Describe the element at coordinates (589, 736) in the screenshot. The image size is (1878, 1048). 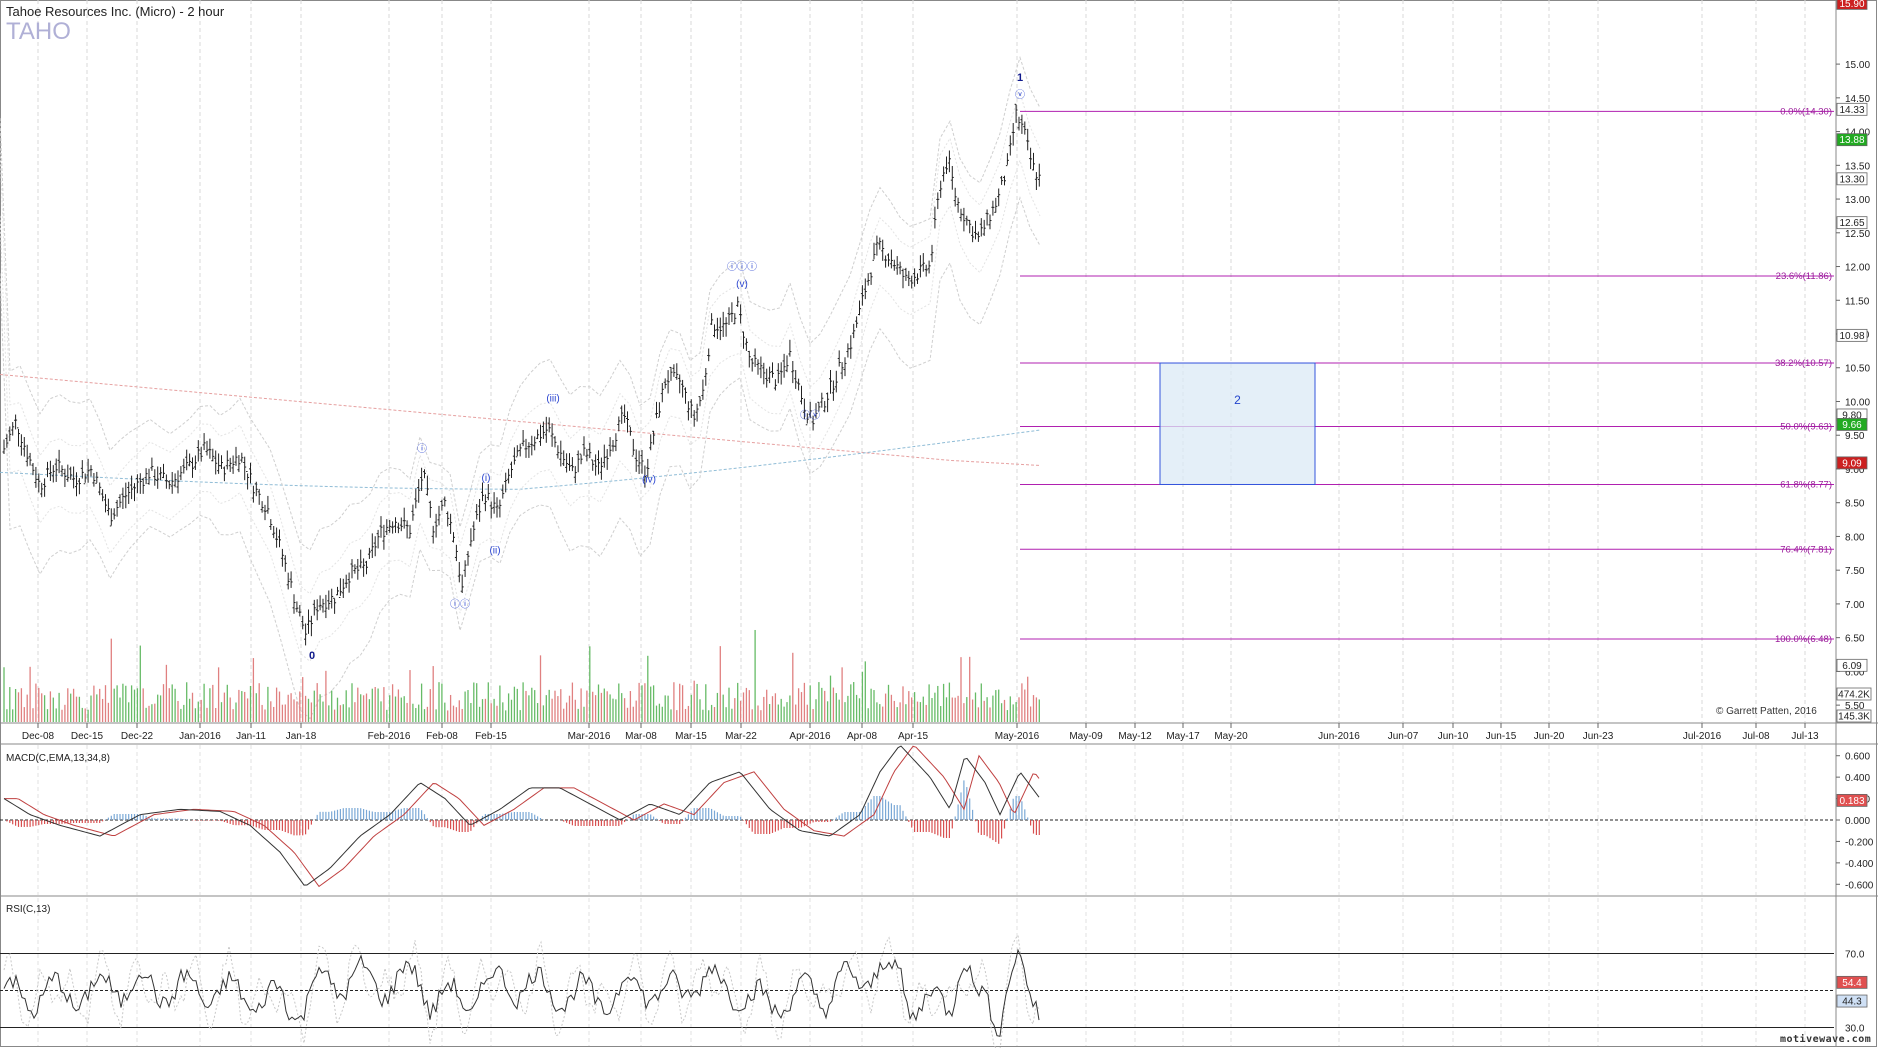
I see `x-tick-label: Mar-2016` at that location.